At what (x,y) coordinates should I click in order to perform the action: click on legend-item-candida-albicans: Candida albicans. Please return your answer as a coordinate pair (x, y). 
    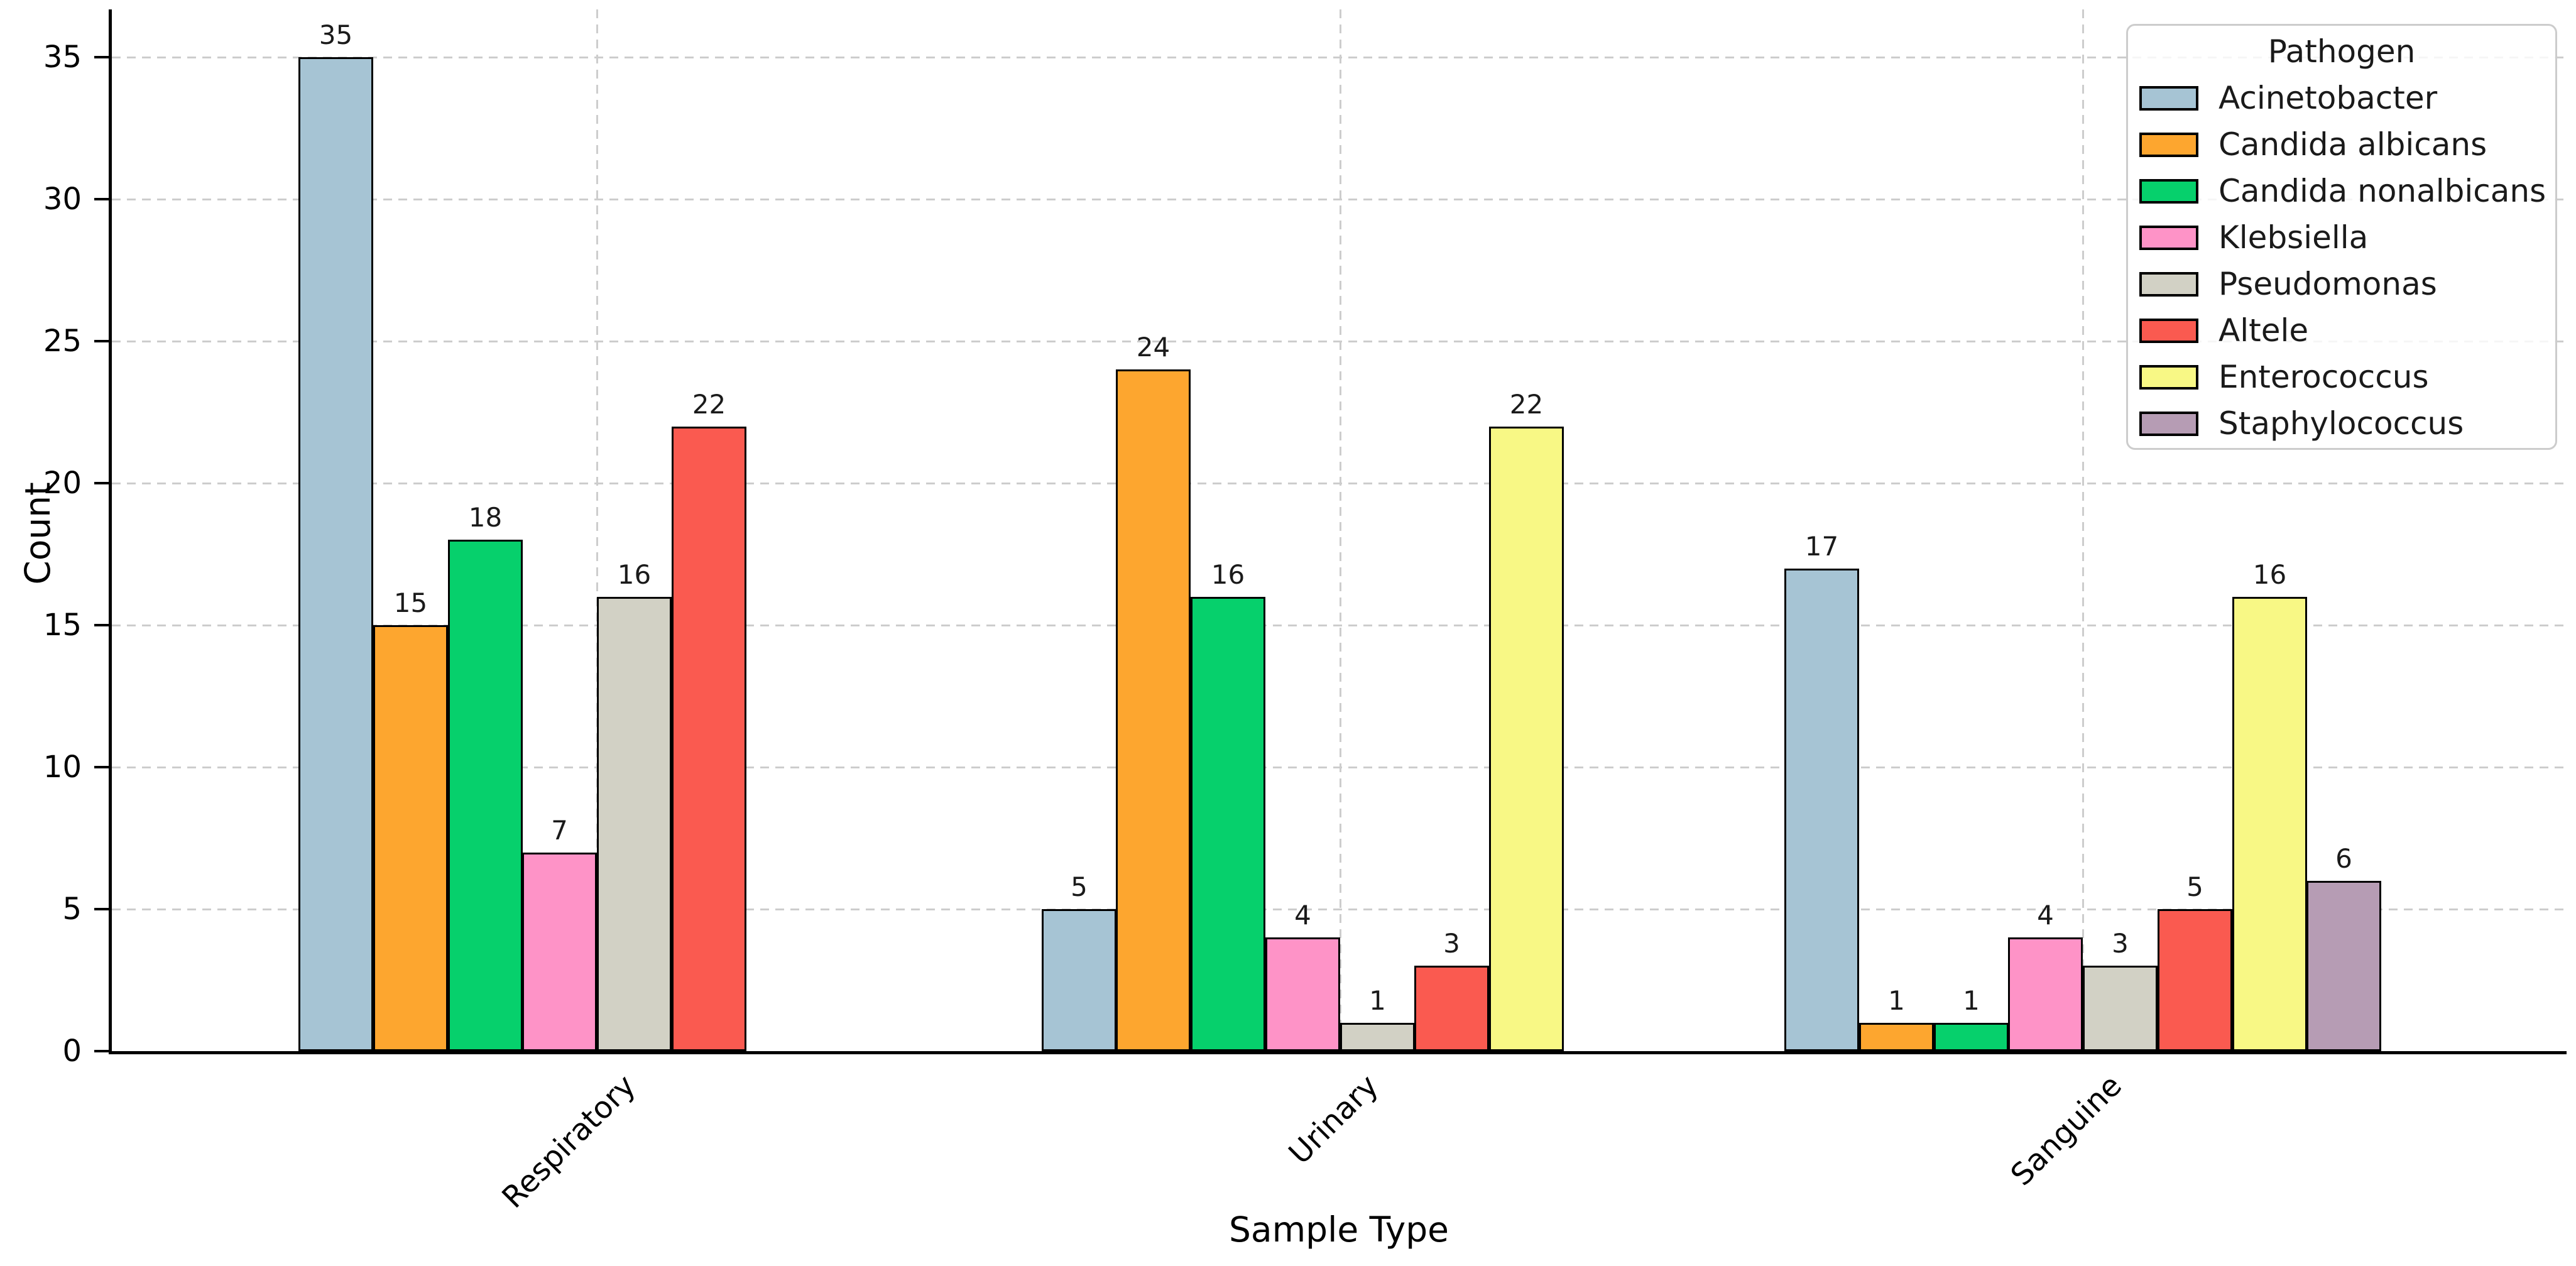
    Looking at the image, I should click on (2342, 144).